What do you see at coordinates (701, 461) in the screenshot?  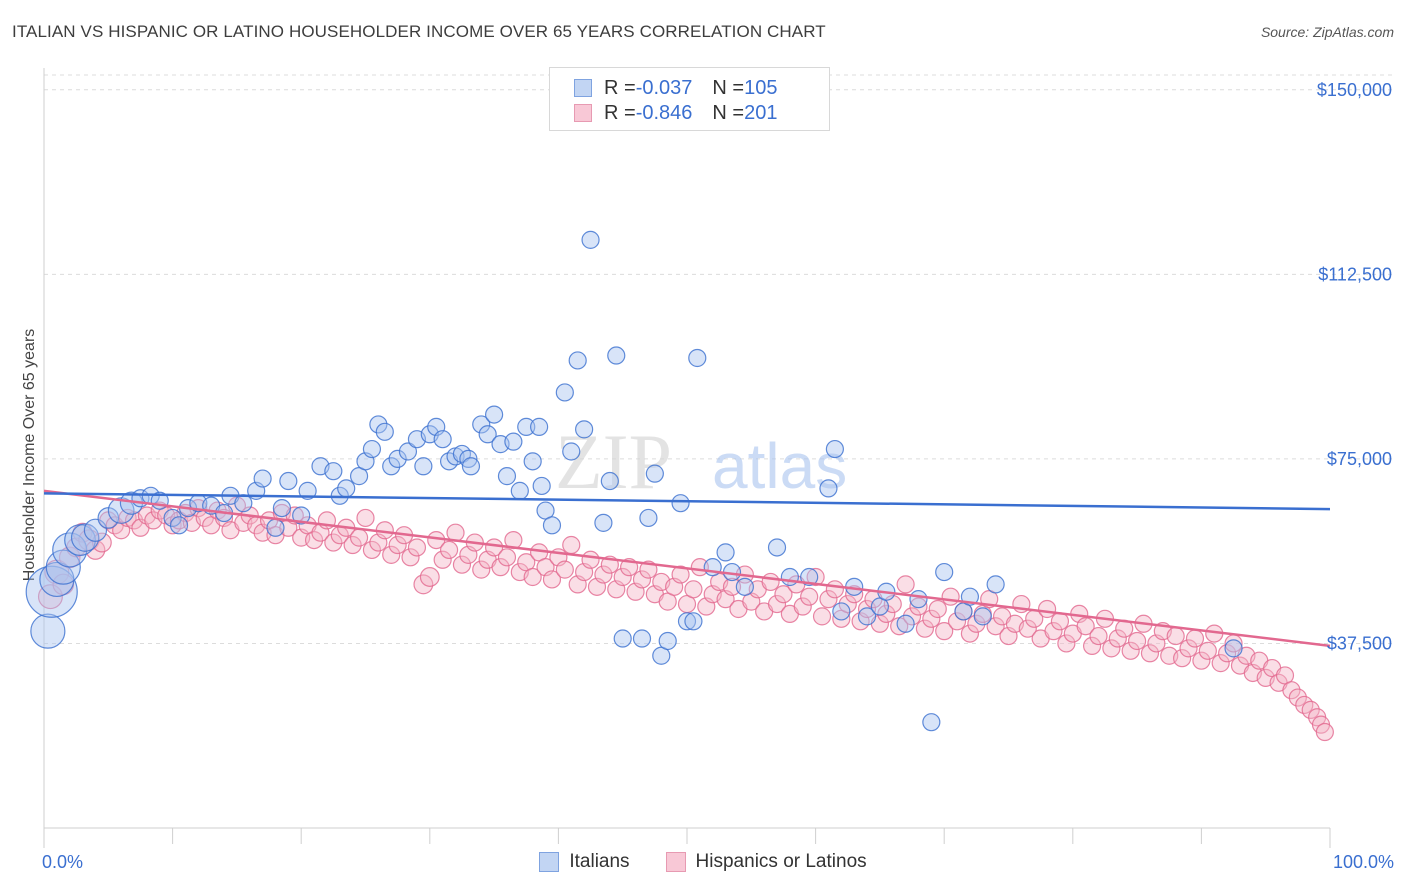 I see `watermark: ZIP atlas` at bounding box center [701, 461].